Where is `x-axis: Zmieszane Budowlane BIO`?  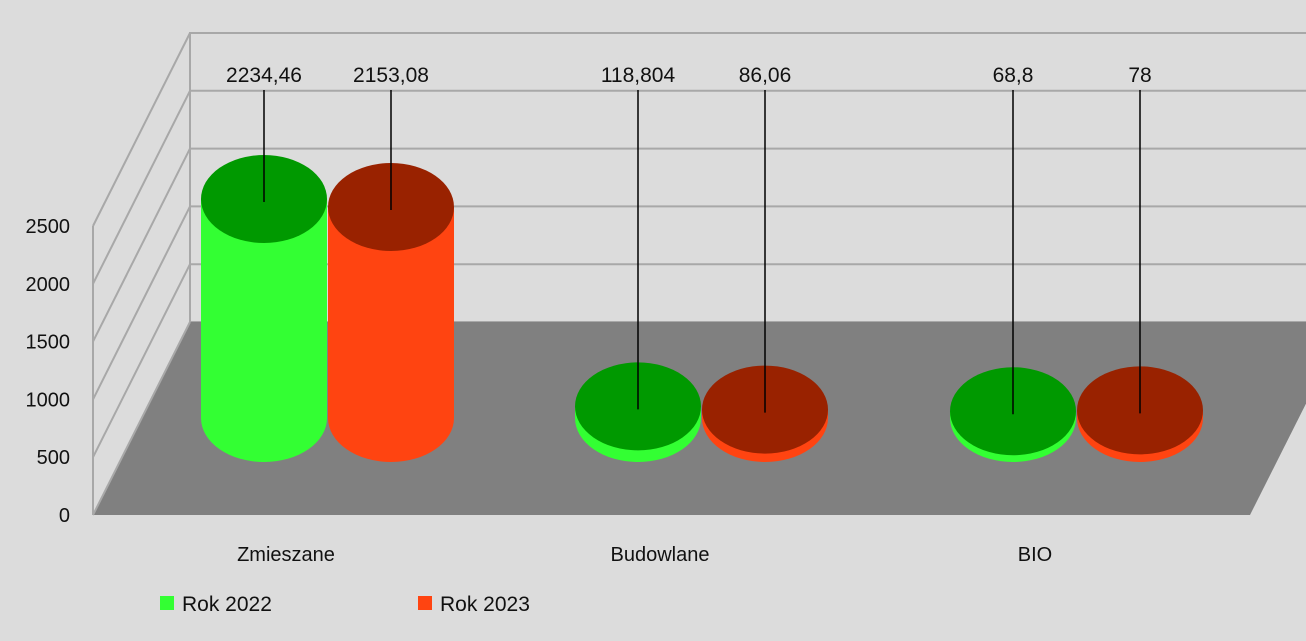 x-axis: Zmieszane Budowlane BIO is located at coordinates (644, 555).